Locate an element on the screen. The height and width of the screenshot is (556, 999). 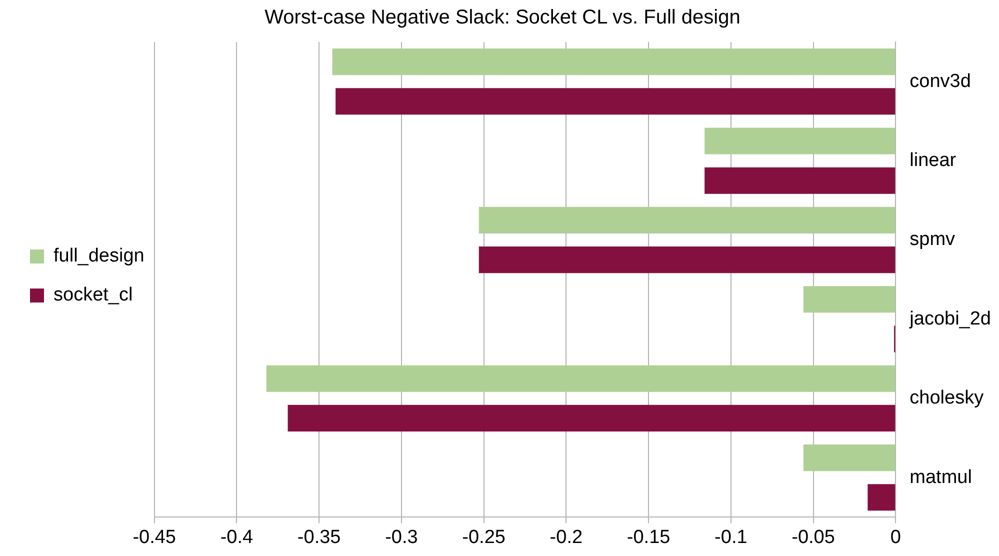
y-tick-label: spmv is located at coordinates (933, 239).